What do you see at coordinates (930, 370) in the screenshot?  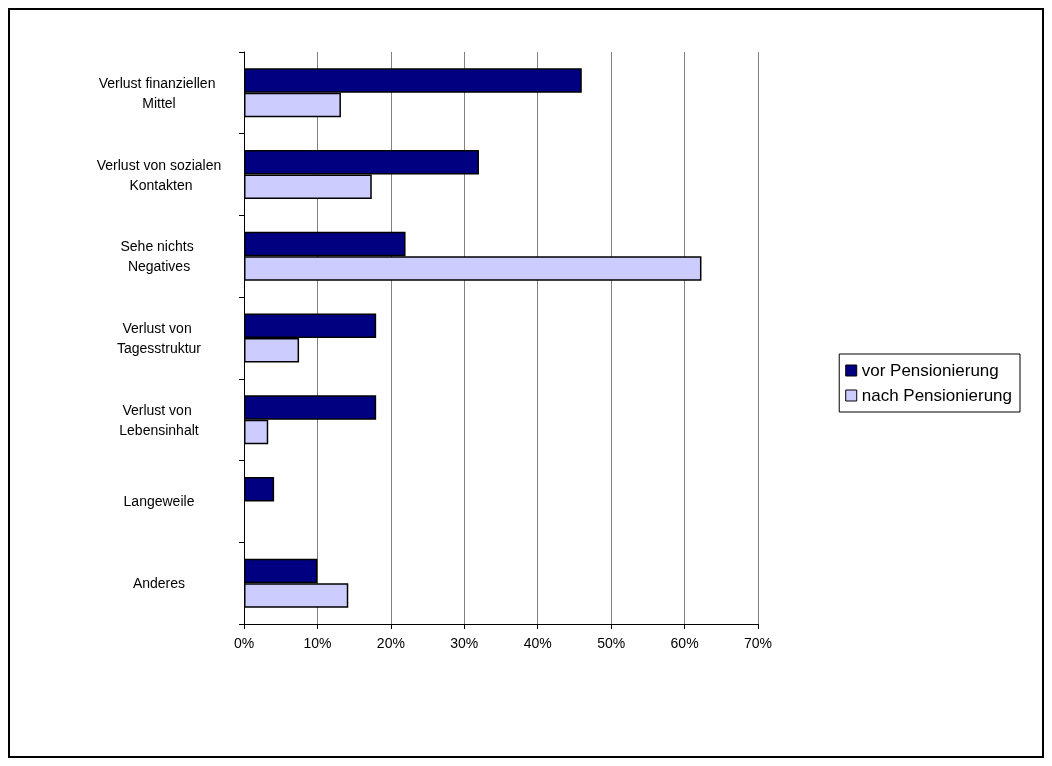 I see `legend-label: vor Pensionierung` at bounding box center [930, 370].